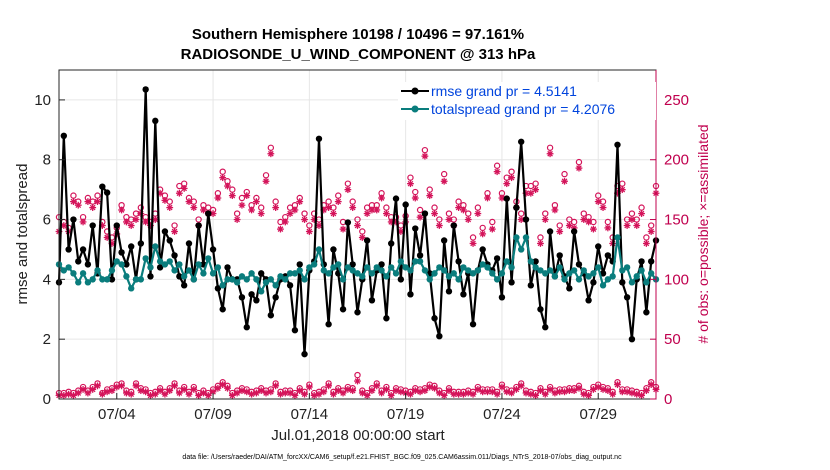 The width and height of the screenshot is (830, 470). Describe the element at coordinates (42, 100) in the screenshot. I see `tick-label-left: 10` at that location.